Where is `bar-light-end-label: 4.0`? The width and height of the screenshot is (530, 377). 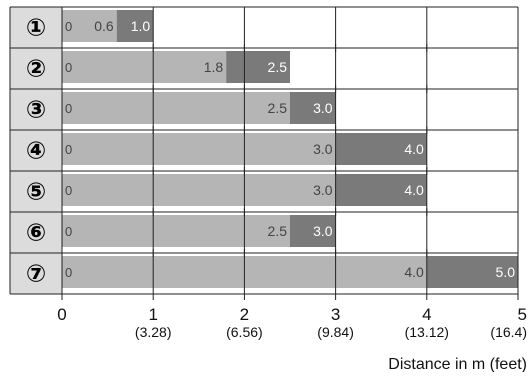 bar-light-end-label: 4.0 is located at coordinates (414, 272).